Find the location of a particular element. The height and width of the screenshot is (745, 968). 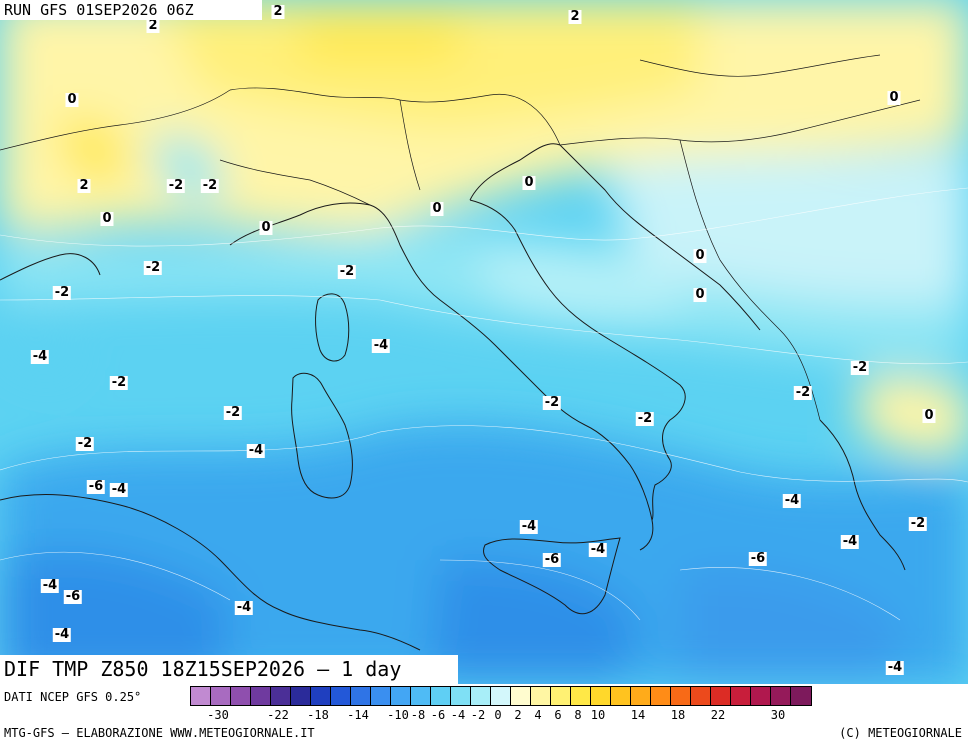

legend-tick-label: 8 is located at coordinates (578, 715).